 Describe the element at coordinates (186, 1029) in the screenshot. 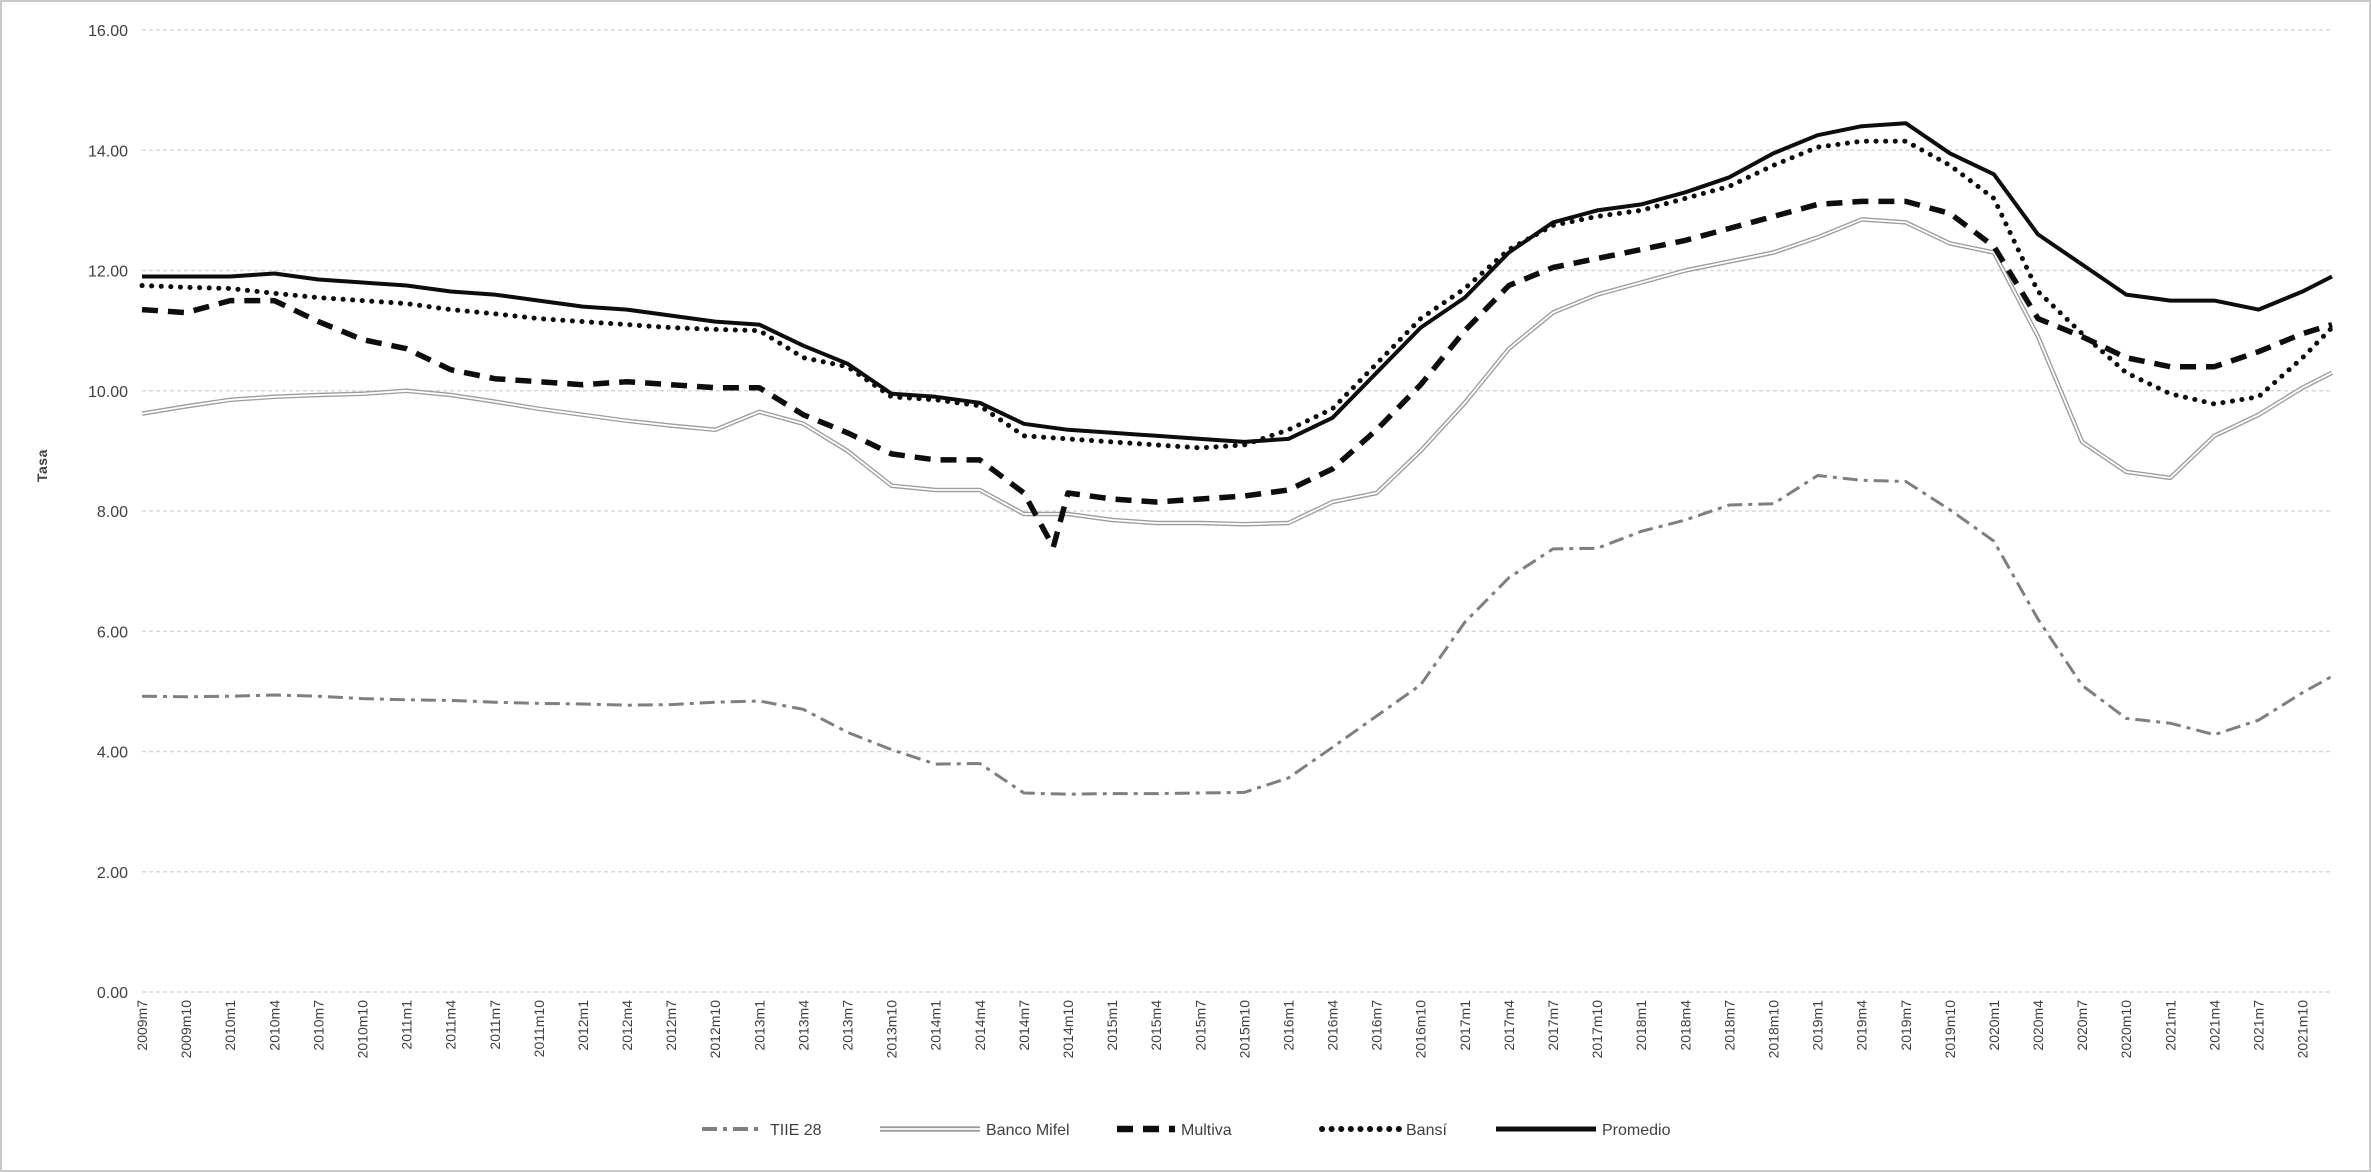

I see `x-axis-tick-label: 2009m10` at that location.